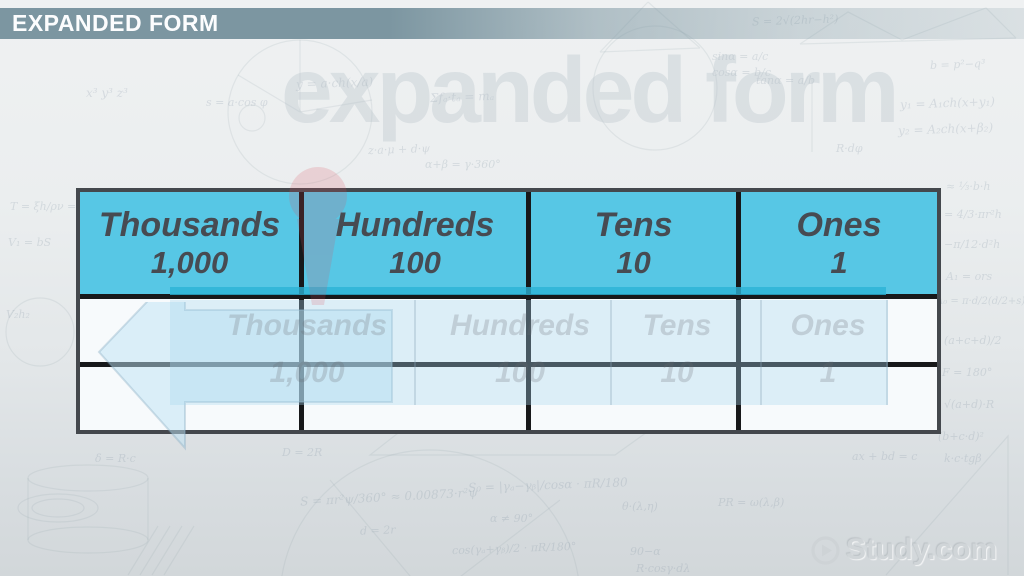  I want to click on ghost-value-hundreds: 100, so click(520, 372).